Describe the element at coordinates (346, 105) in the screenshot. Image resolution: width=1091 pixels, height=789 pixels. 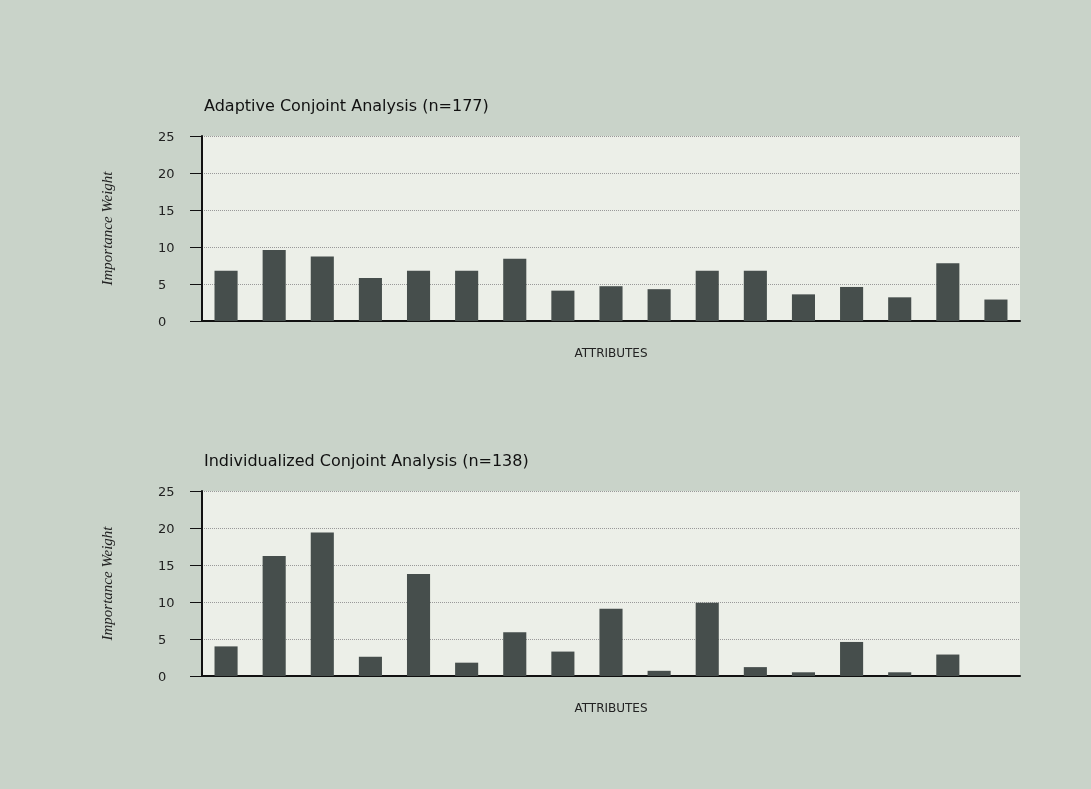
I see `chart-title: Adaptive Conjoint Analysis (n=177)` at that location.